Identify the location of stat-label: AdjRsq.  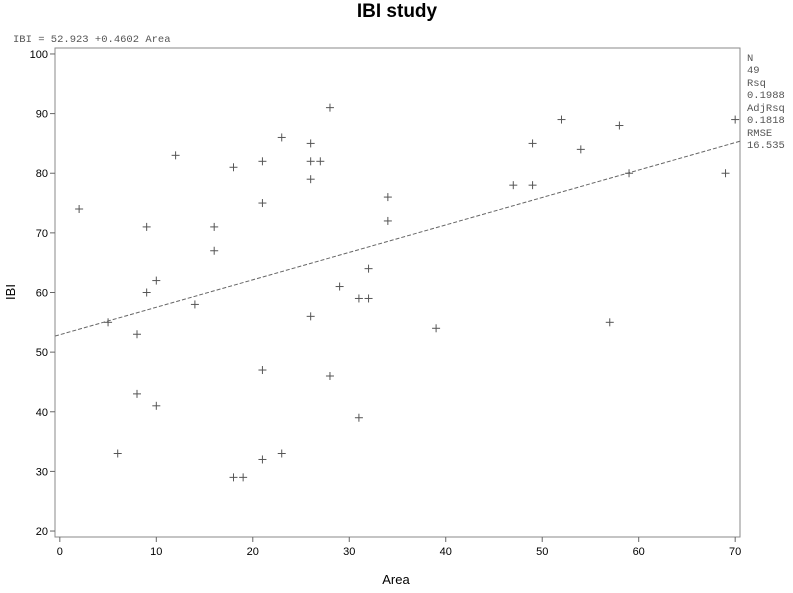
(766, 109).